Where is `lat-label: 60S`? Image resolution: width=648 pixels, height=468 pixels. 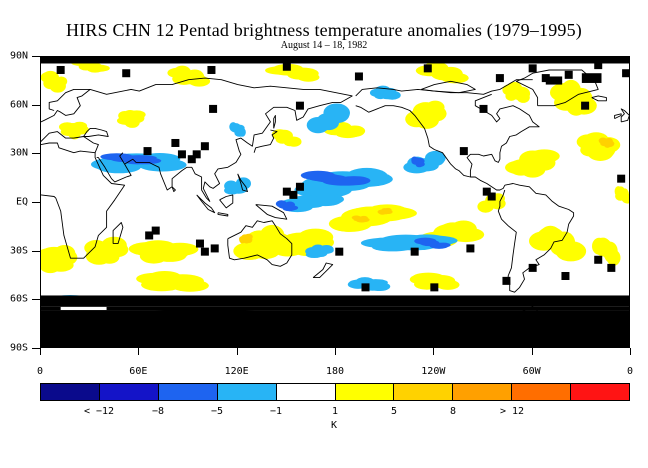 lat-label: 60S is located at coordinates (18, 299).